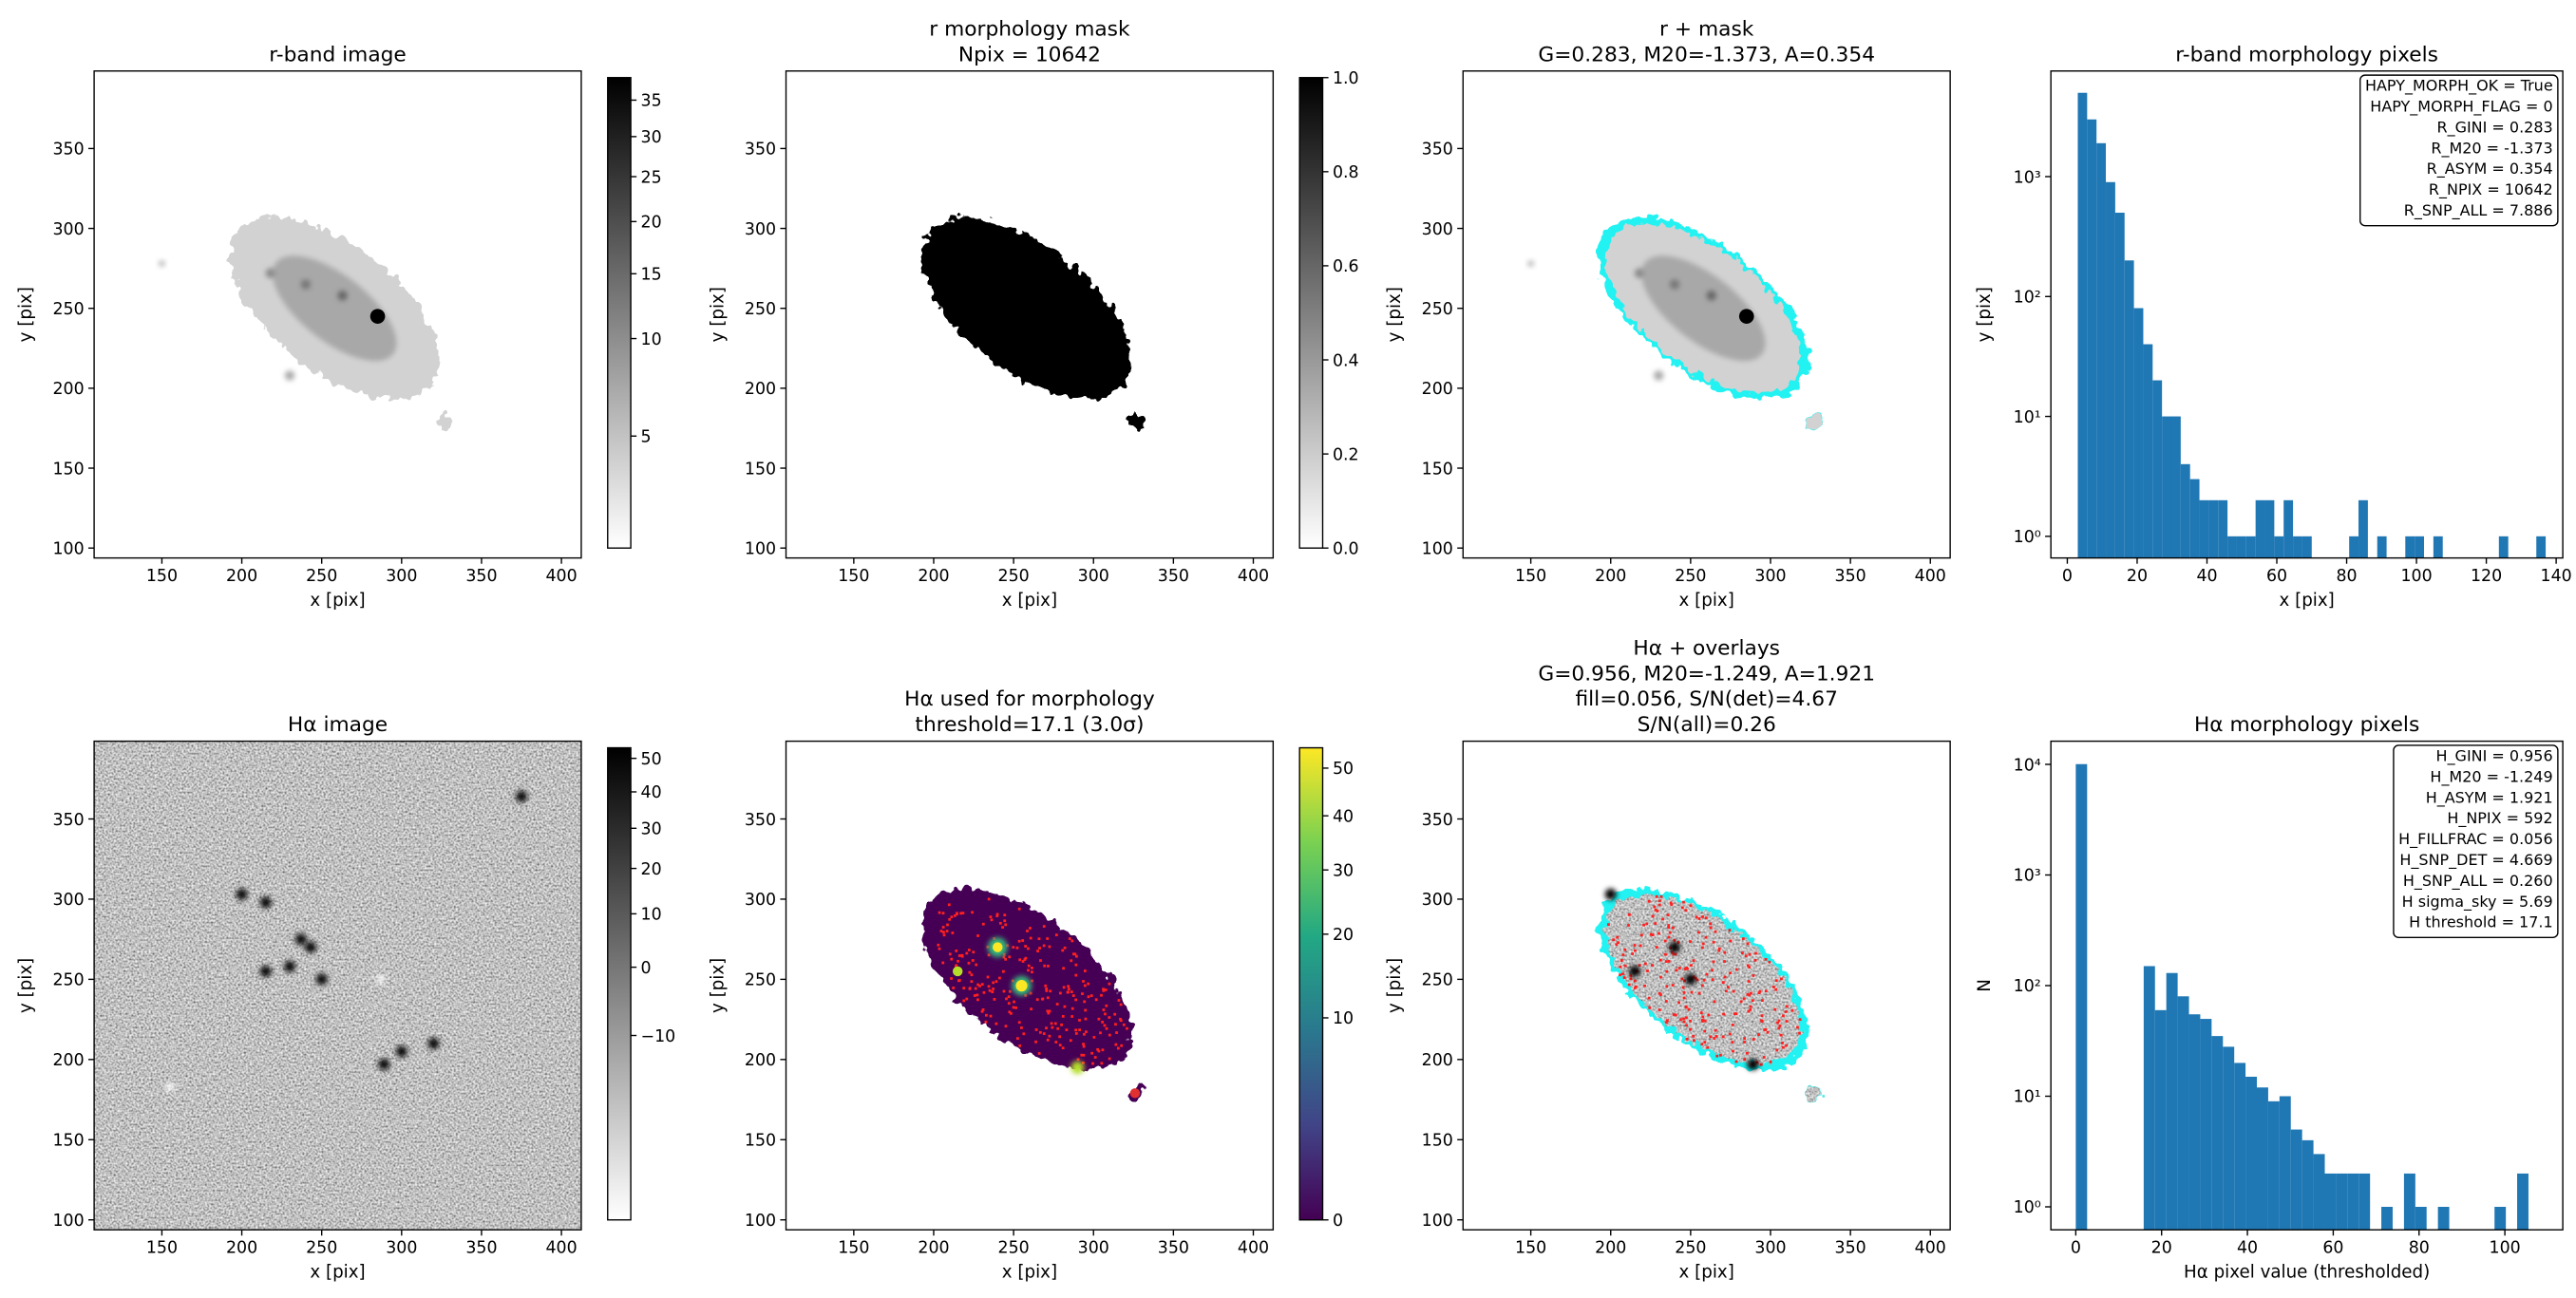  I want to click on colorbar-tick-label: 0.2, so click(1346, 454).